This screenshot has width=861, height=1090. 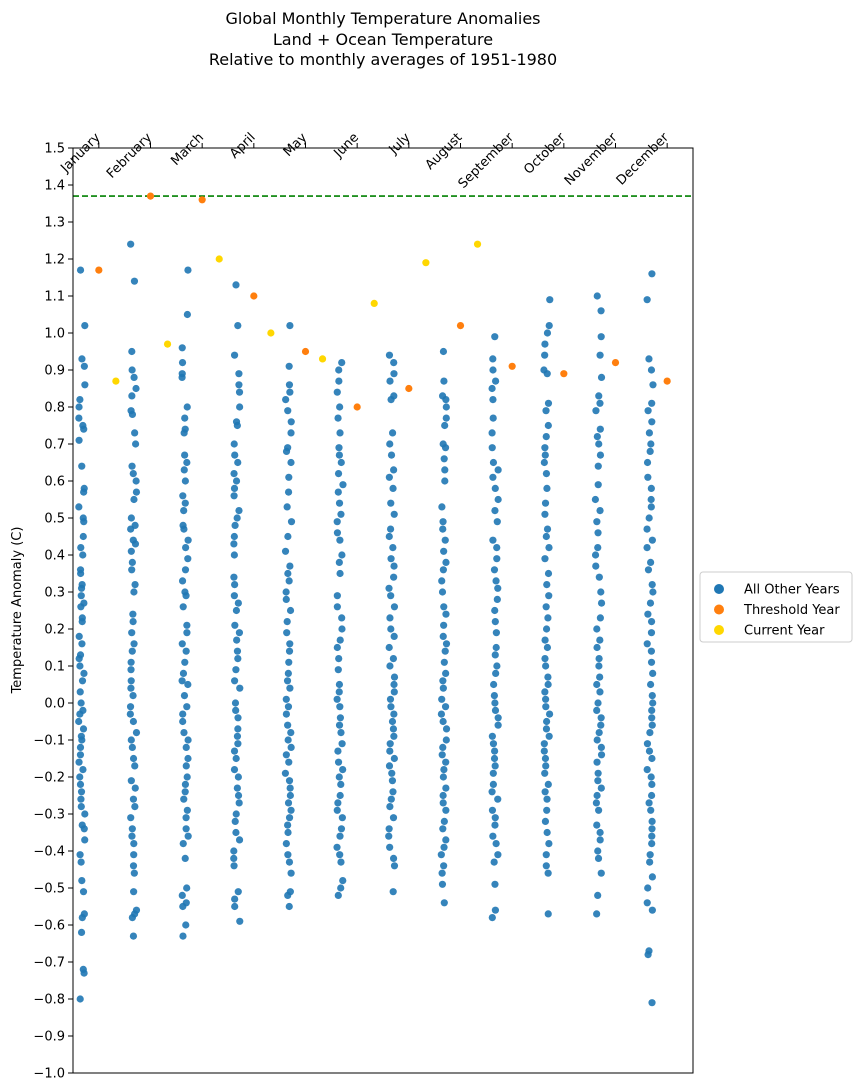 What do you see at coordinates (54, 445) in the screenshot?
I see `y-tick-label: 0.7` at bounding box center [54, 445].